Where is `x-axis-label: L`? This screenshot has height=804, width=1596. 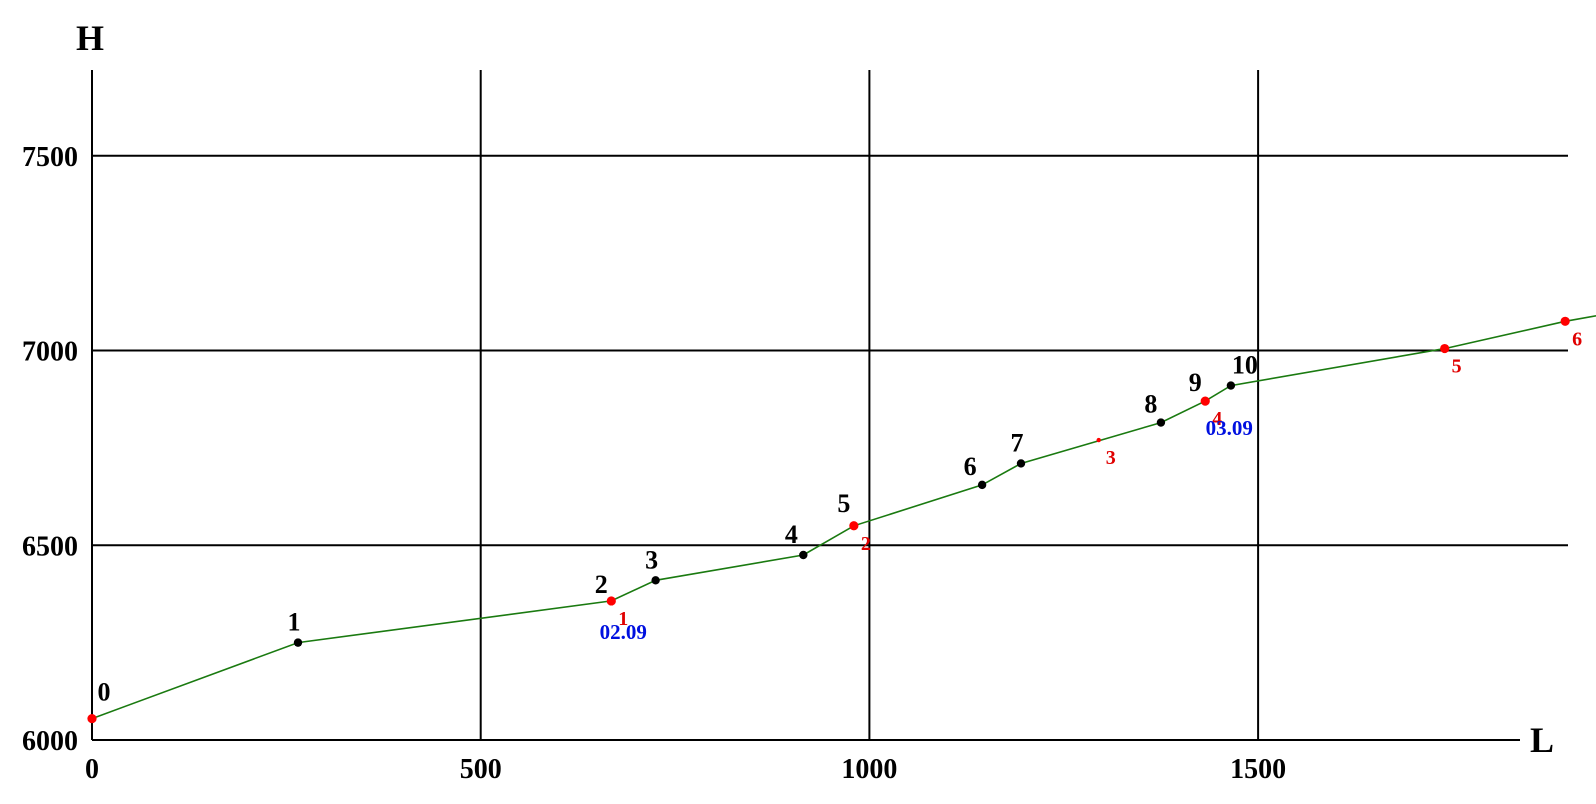 x-axis-label: L is located at coordinates (1542, 740).